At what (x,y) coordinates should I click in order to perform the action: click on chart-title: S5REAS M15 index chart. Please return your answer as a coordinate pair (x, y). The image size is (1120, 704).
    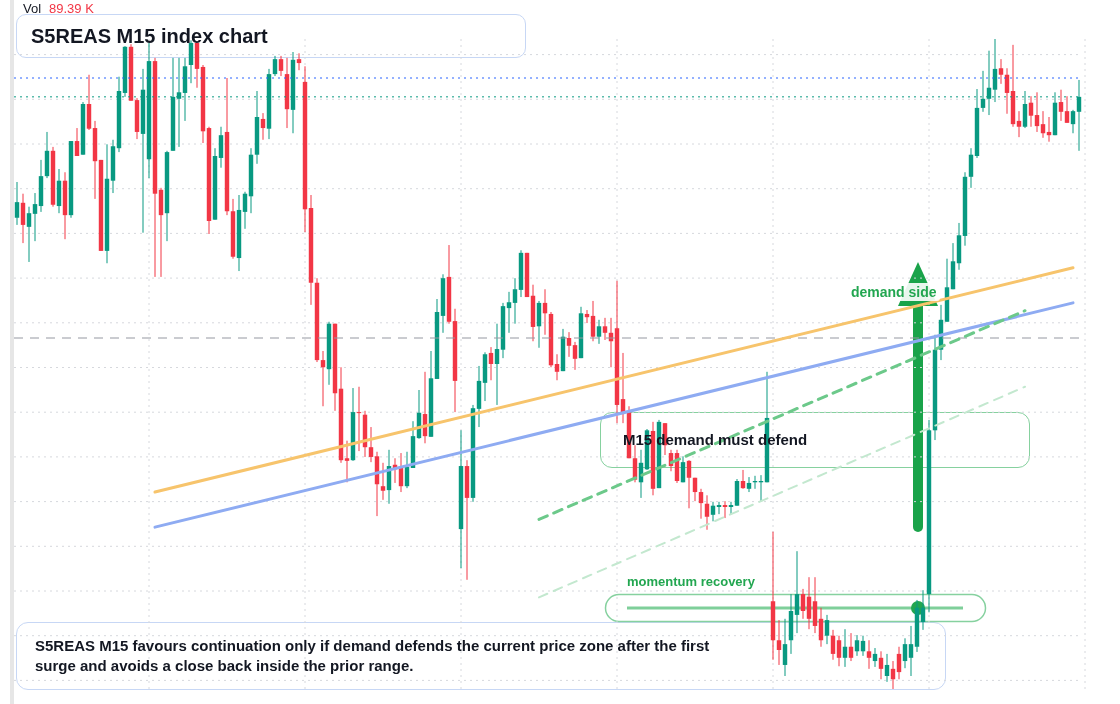
    Looking at the image, I should click on (149, 36).